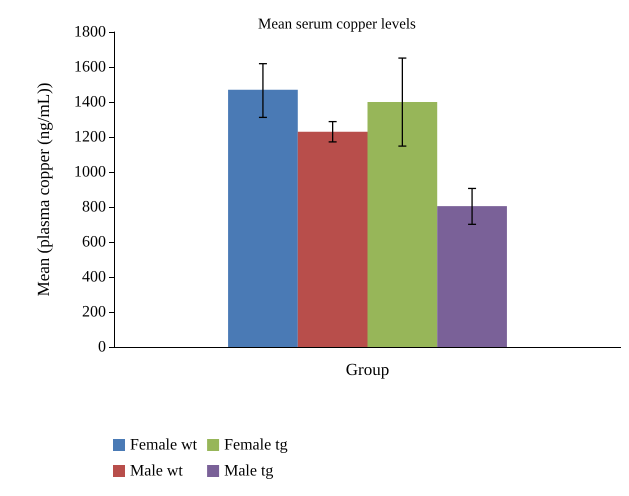 The image size is (629, 496). What do you see at coordinates (102, 347) in the screenshot?
I see `y-tick-label: 0` at bounding box center [102, 347].